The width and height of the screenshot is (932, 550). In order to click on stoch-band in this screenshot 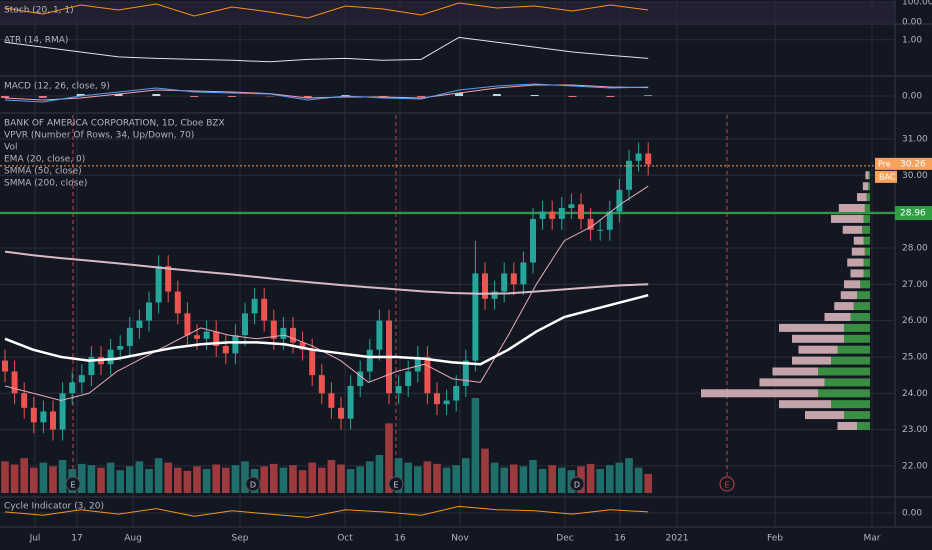, I will do `click(447, 12)`.